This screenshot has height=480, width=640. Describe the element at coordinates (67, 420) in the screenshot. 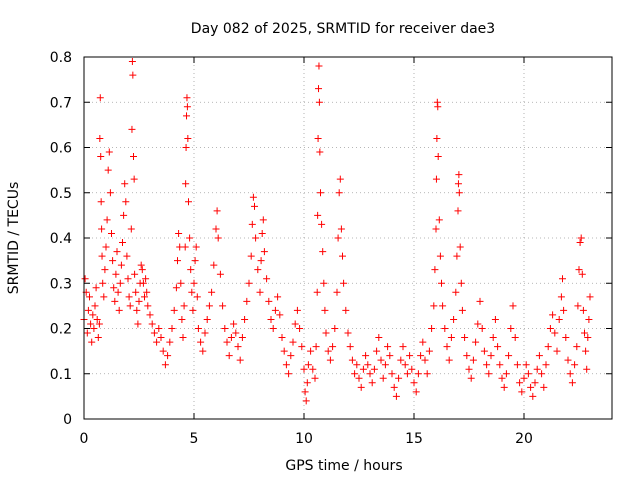

I see `y-tick-label: 0` at that location.